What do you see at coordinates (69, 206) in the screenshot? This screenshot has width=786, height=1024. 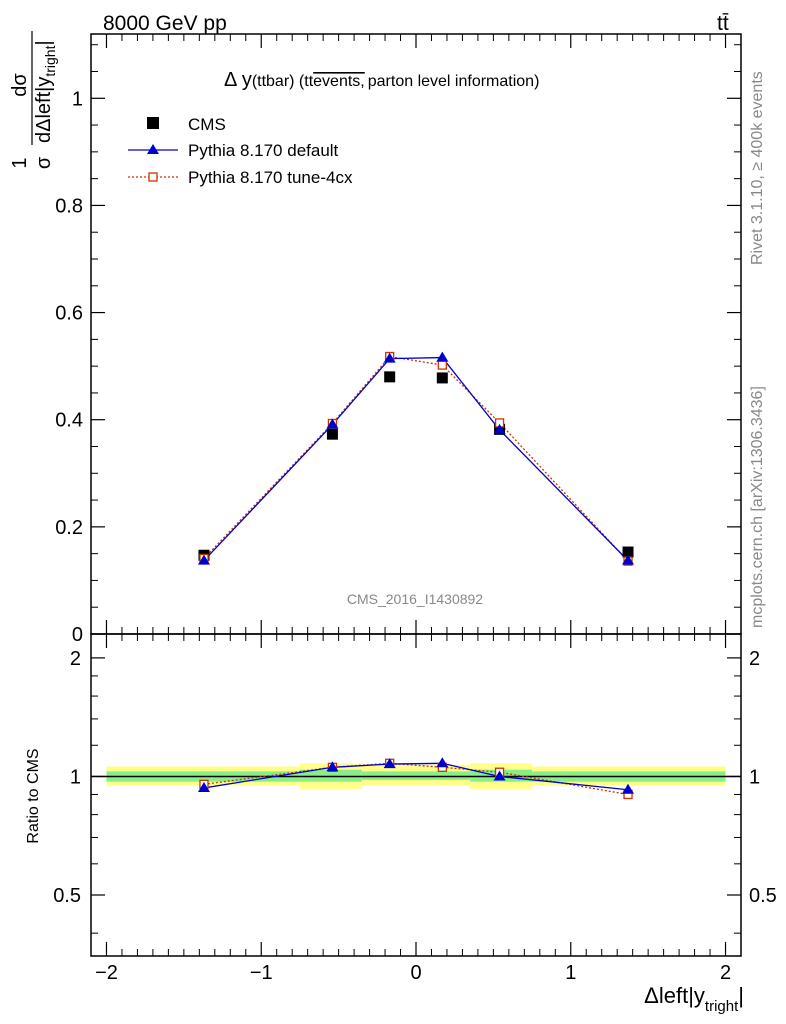 I see `top-ytick-label: 0.8` at bounding box center [69, 206].